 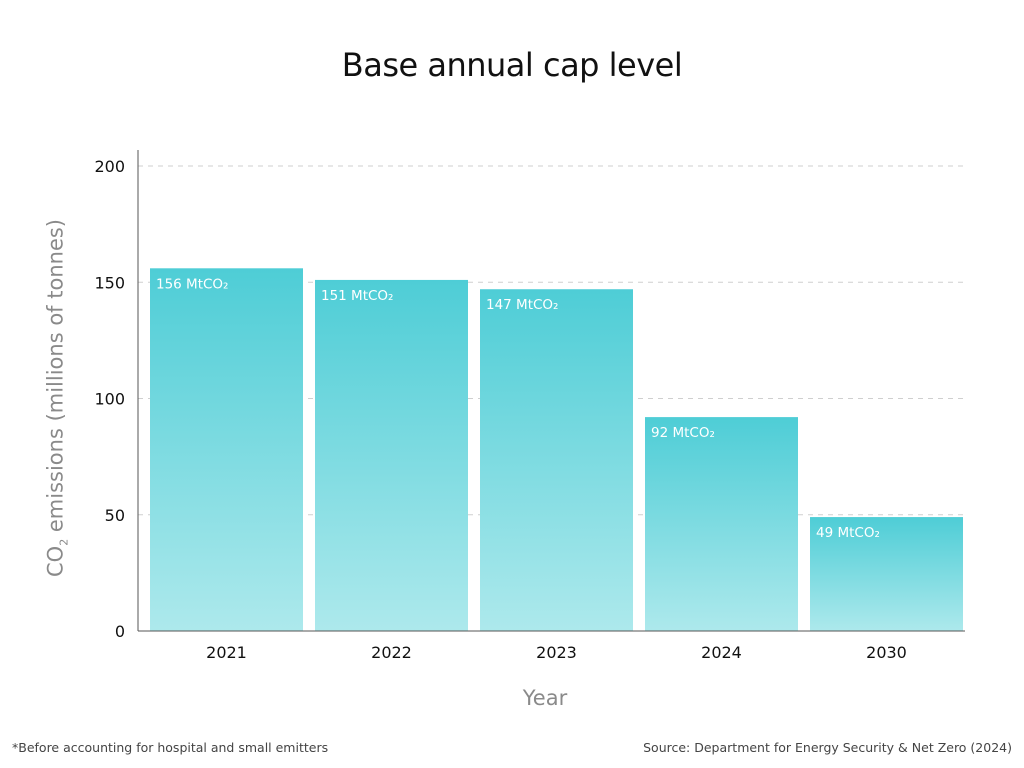 What do you see at coordinates (512, 65) in the screenshot?
I see `chart-title: Base annual cap level` at bounding box center [512, 65].